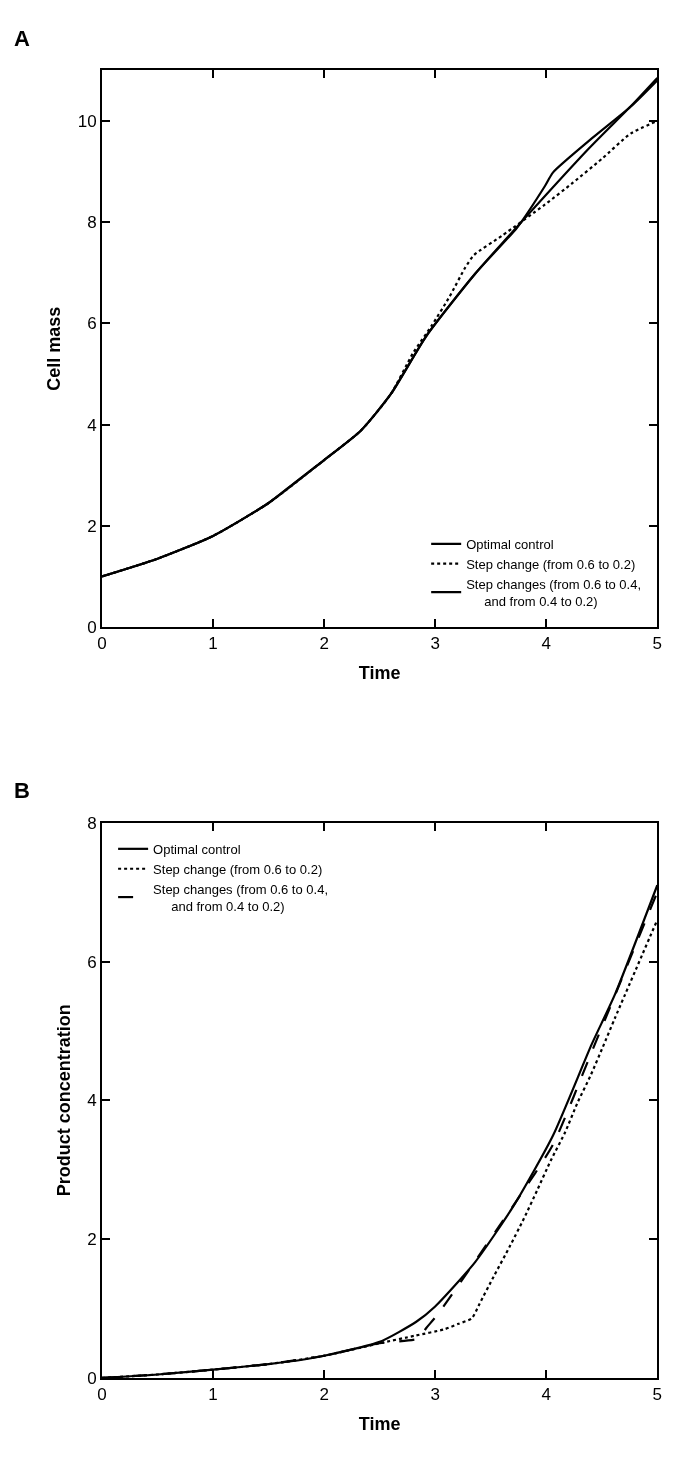 This screenshot has width=679, height=1480. What do you see at coordinates (87, 121) in the screenshot?
I see `y-tick-label: 10` at bounding box center [87, 121].